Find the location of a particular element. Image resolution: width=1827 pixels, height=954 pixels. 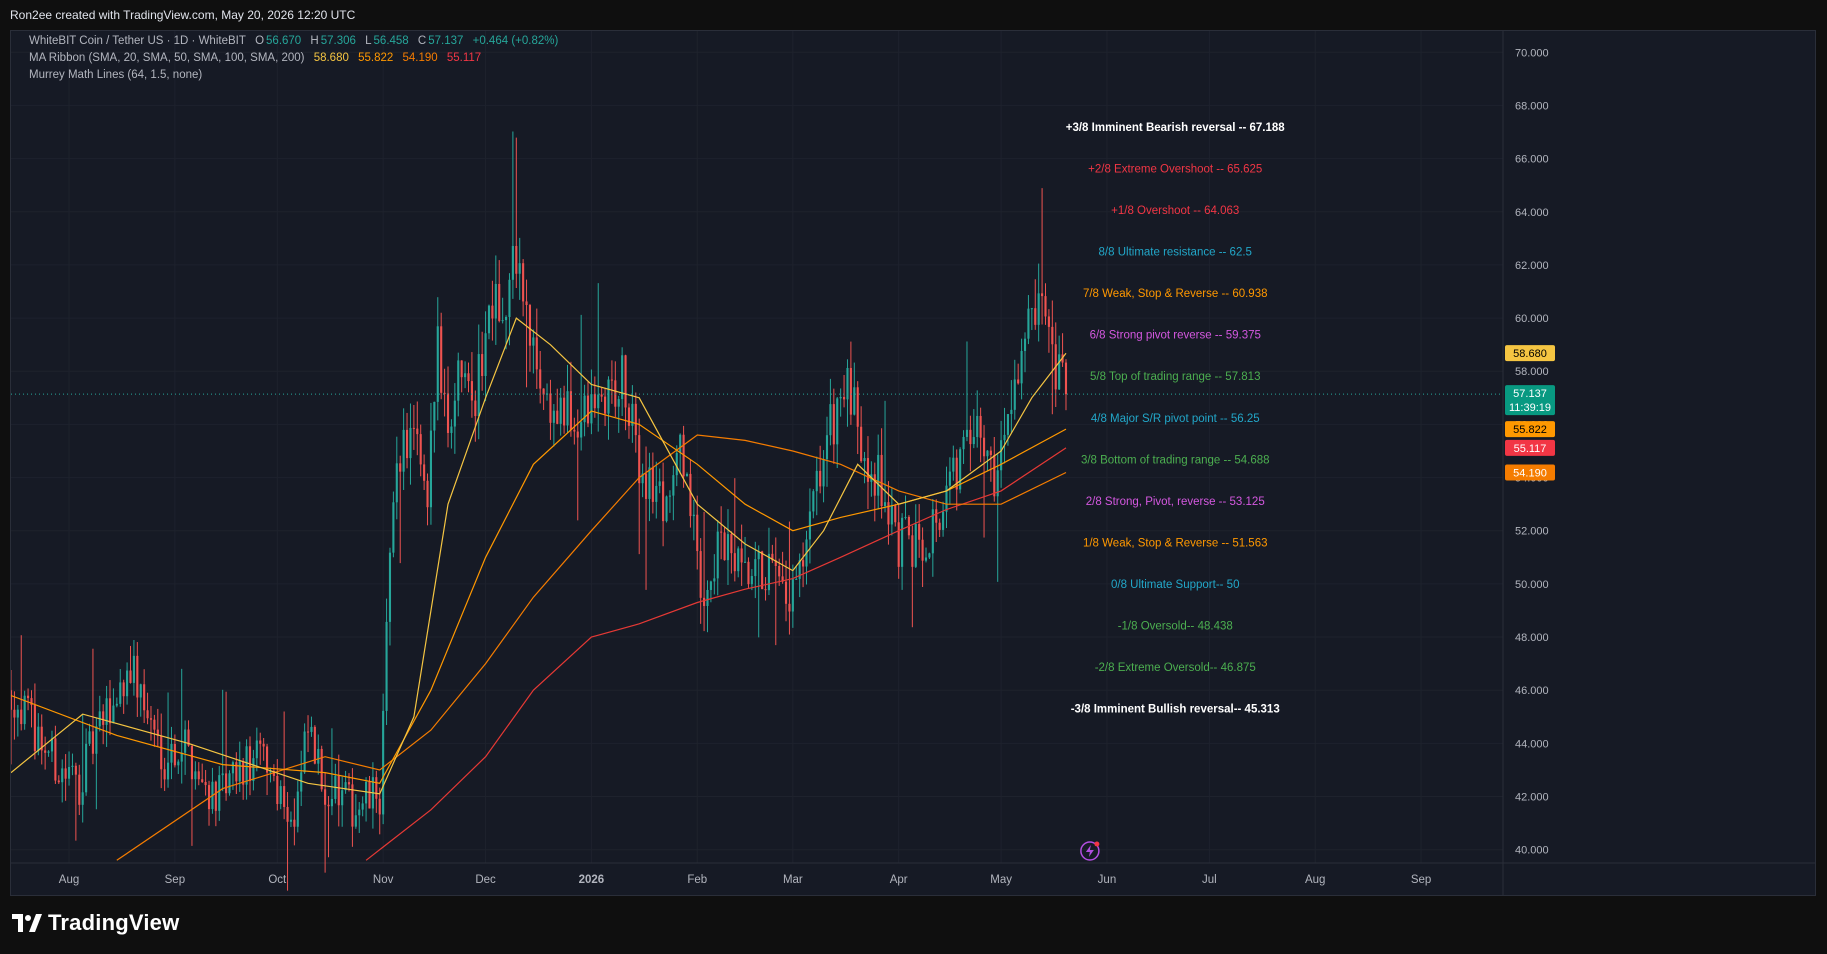

murrey-label: 2/8 Strong, Pivot, reverse -- 53.125 is located at coordinates (1175, 502).